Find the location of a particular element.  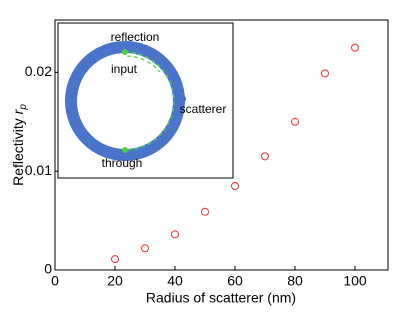

y-tick-label: 0.02 is located at coordinates (38, 71).